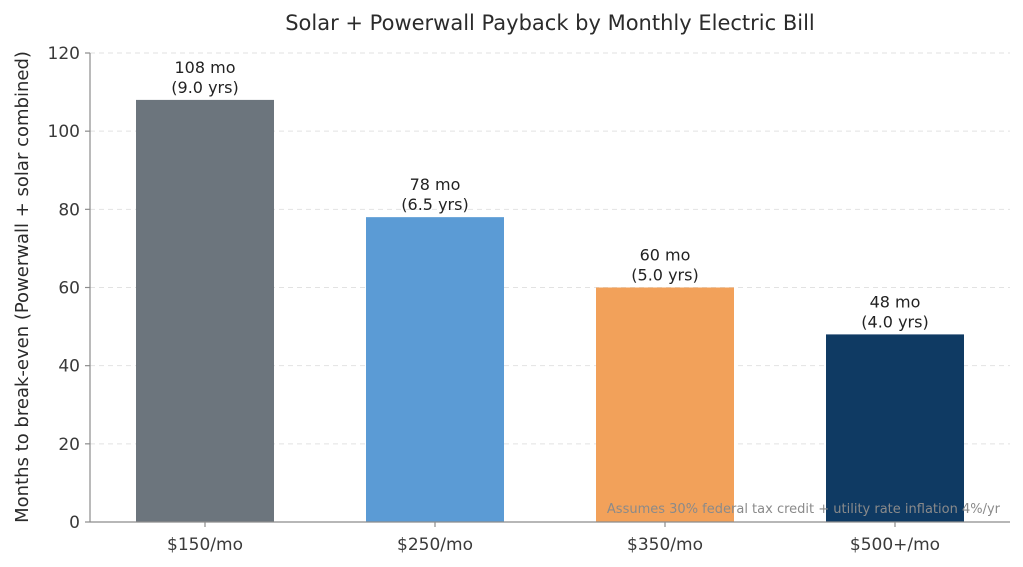 Image resolution: width=1023 pixels, height=567 pixels. Describe the element at coordinates (895, 545) in the screenshot. I see `x-tick-label: $500+/mo` at that location.